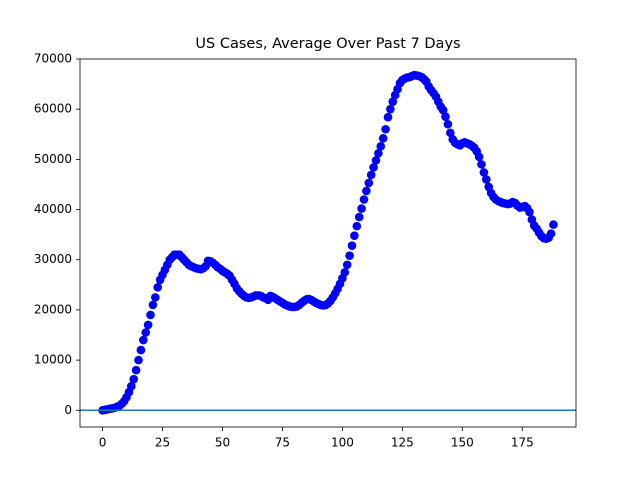 This screenshot has width=640, height=480. What do you see at coordinates (222, 443) in the screenshot?
I see `x-tick-label: 50` at bounding box center [222, 443].